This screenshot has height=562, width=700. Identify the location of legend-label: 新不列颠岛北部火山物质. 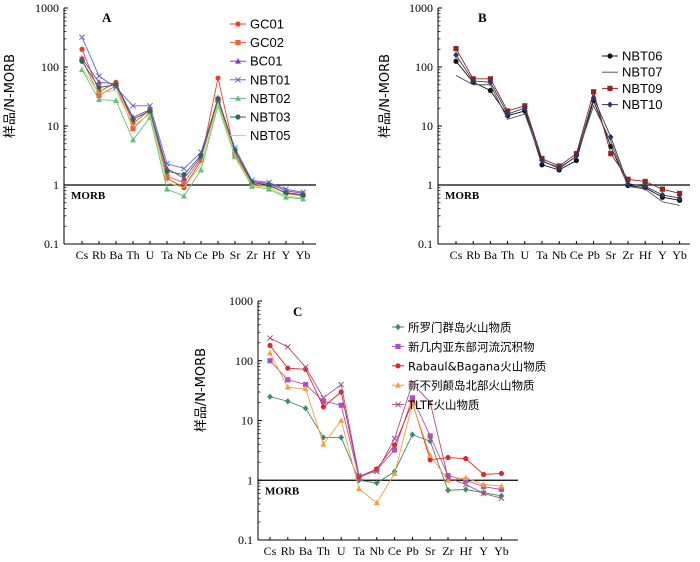
(471, 386).